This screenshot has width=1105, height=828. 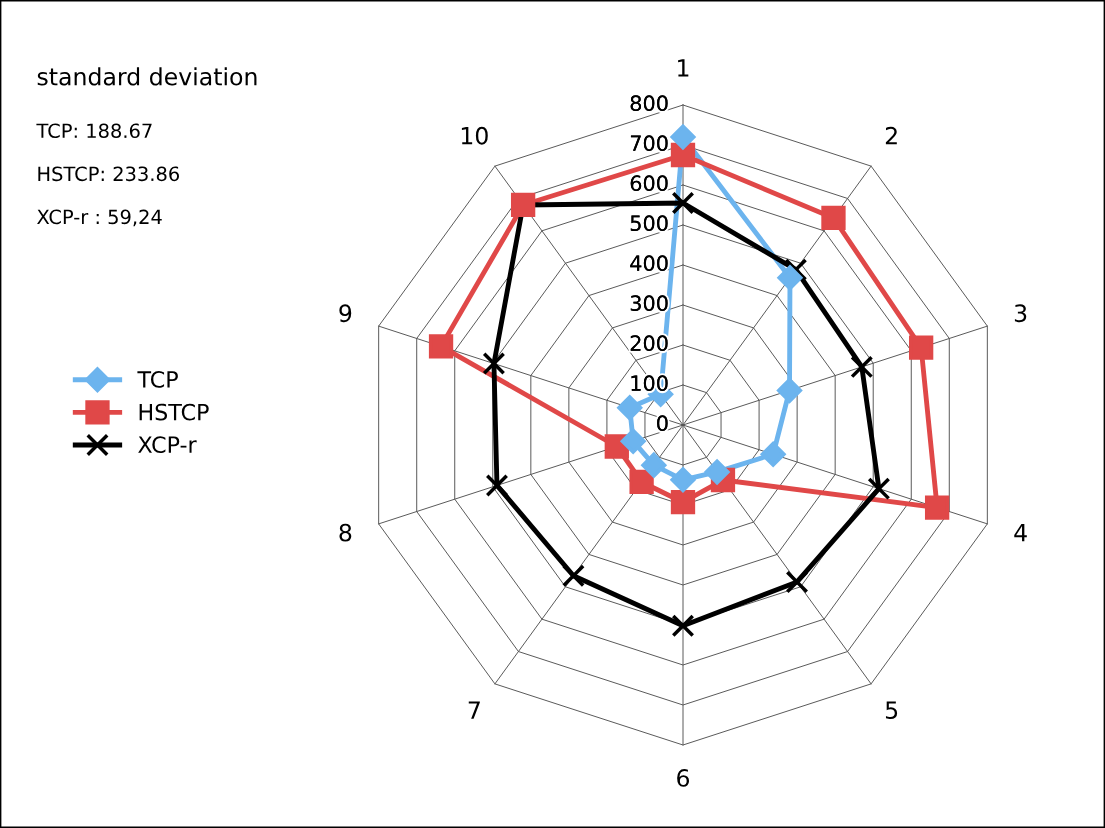 What do you see at coordinates (1020, 533) in the screenshot?
I see `spoke-label: 4` at bounding box center [1020, 533].